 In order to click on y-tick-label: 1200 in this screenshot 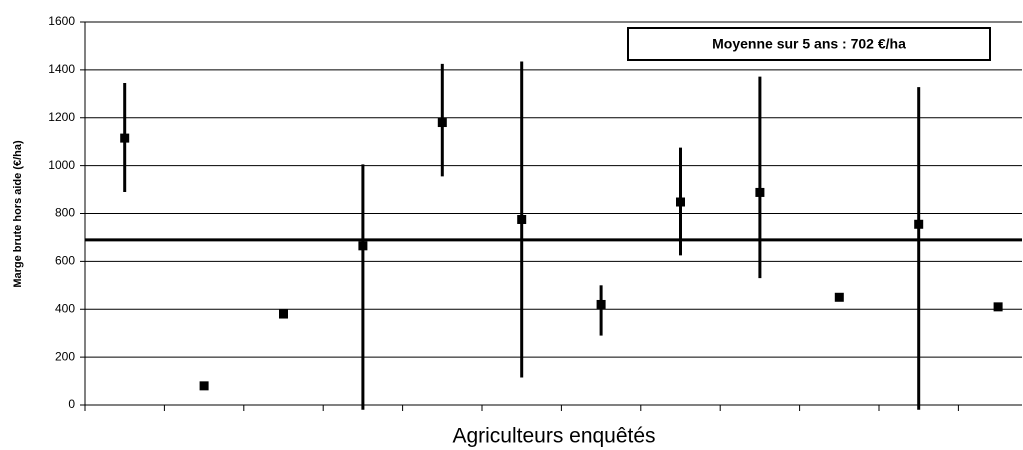, I will do `click(61, 117)`.